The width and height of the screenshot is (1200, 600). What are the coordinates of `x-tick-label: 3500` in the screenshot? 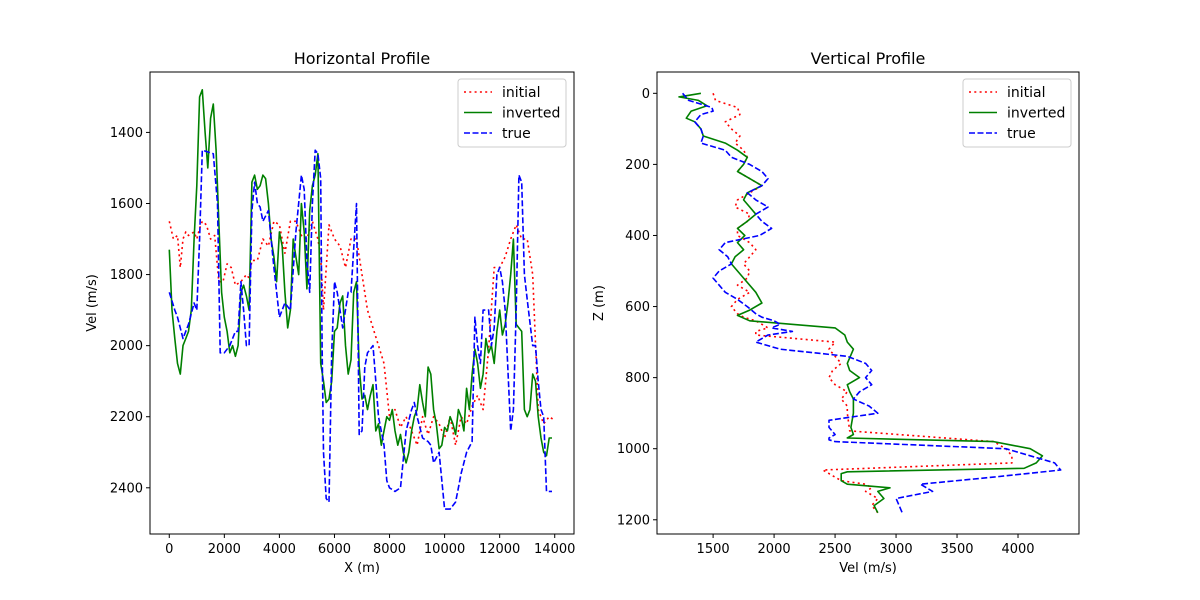 It's located at (956, 549).